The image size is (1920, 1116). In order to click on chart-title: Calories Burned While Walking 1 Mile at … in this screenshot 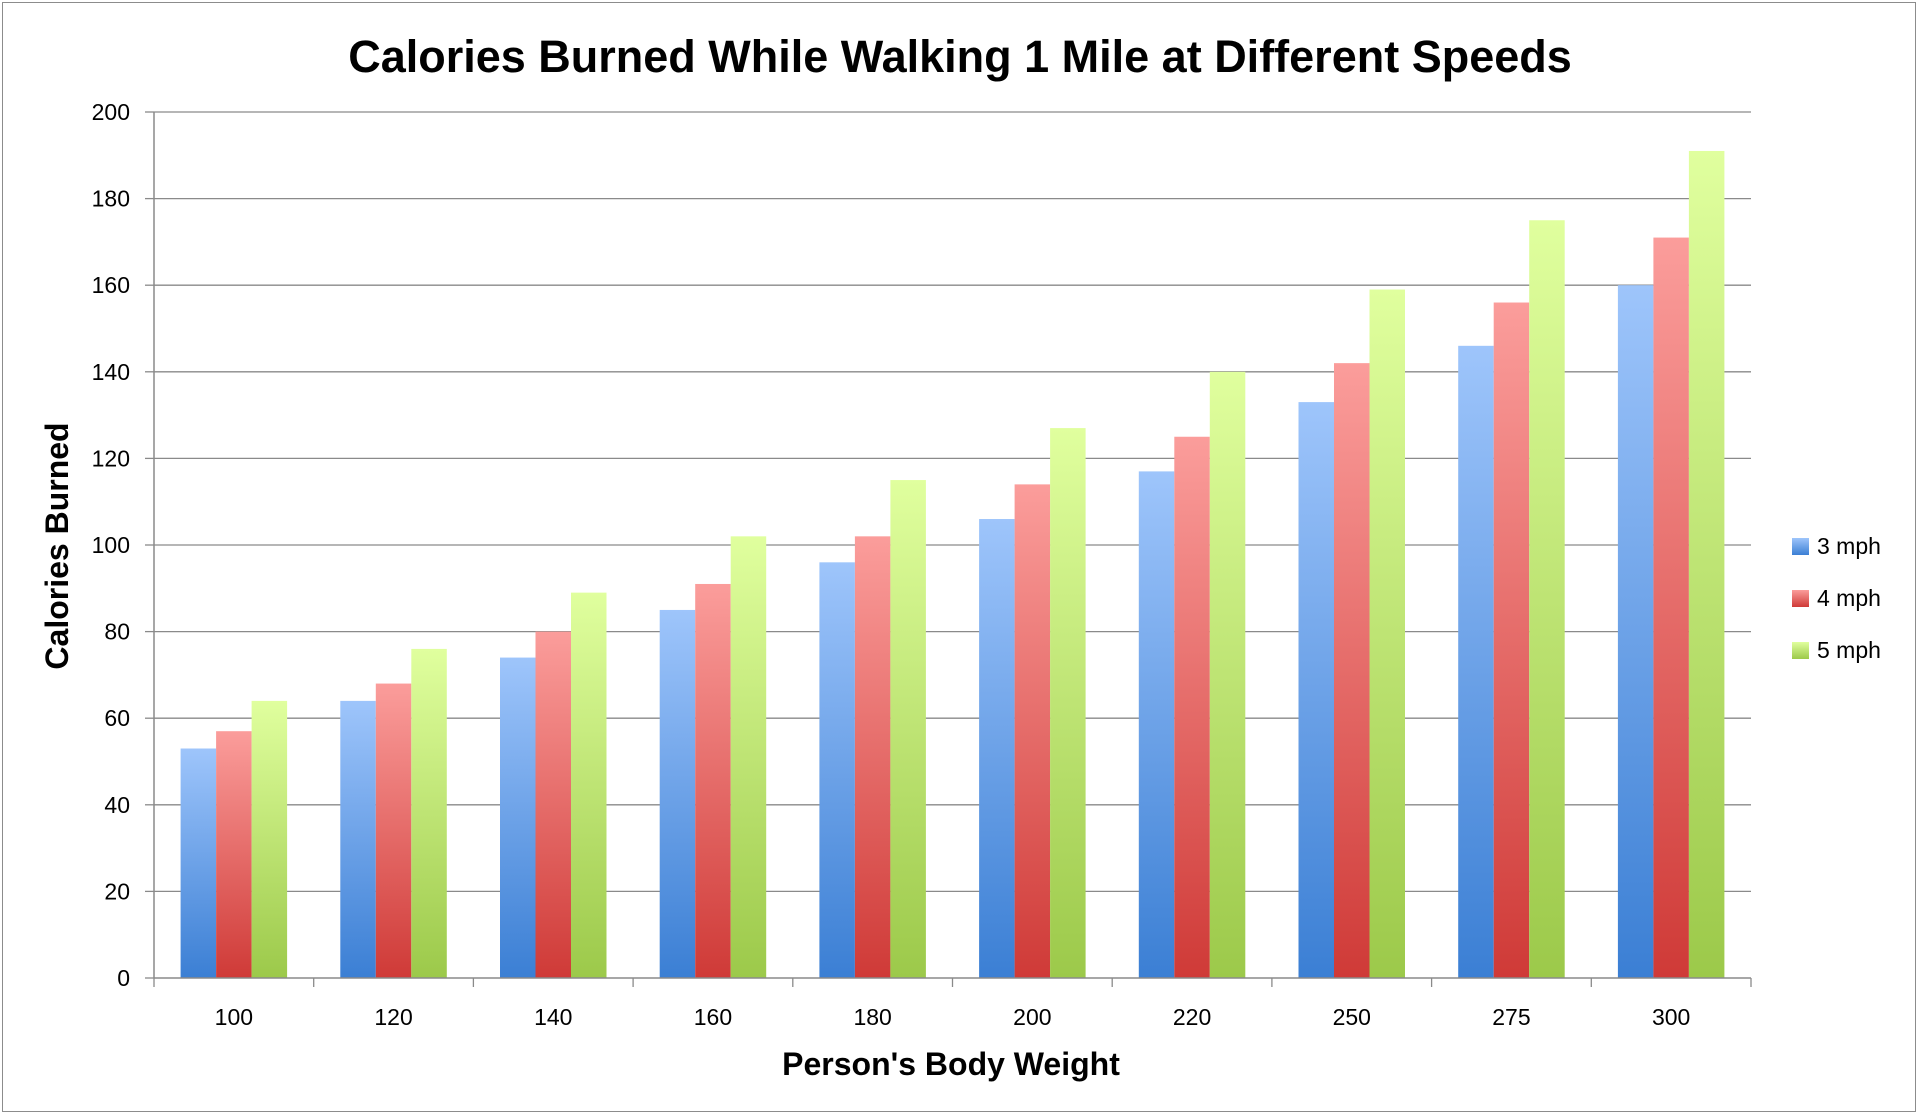, I will do `click(960, 56)`.